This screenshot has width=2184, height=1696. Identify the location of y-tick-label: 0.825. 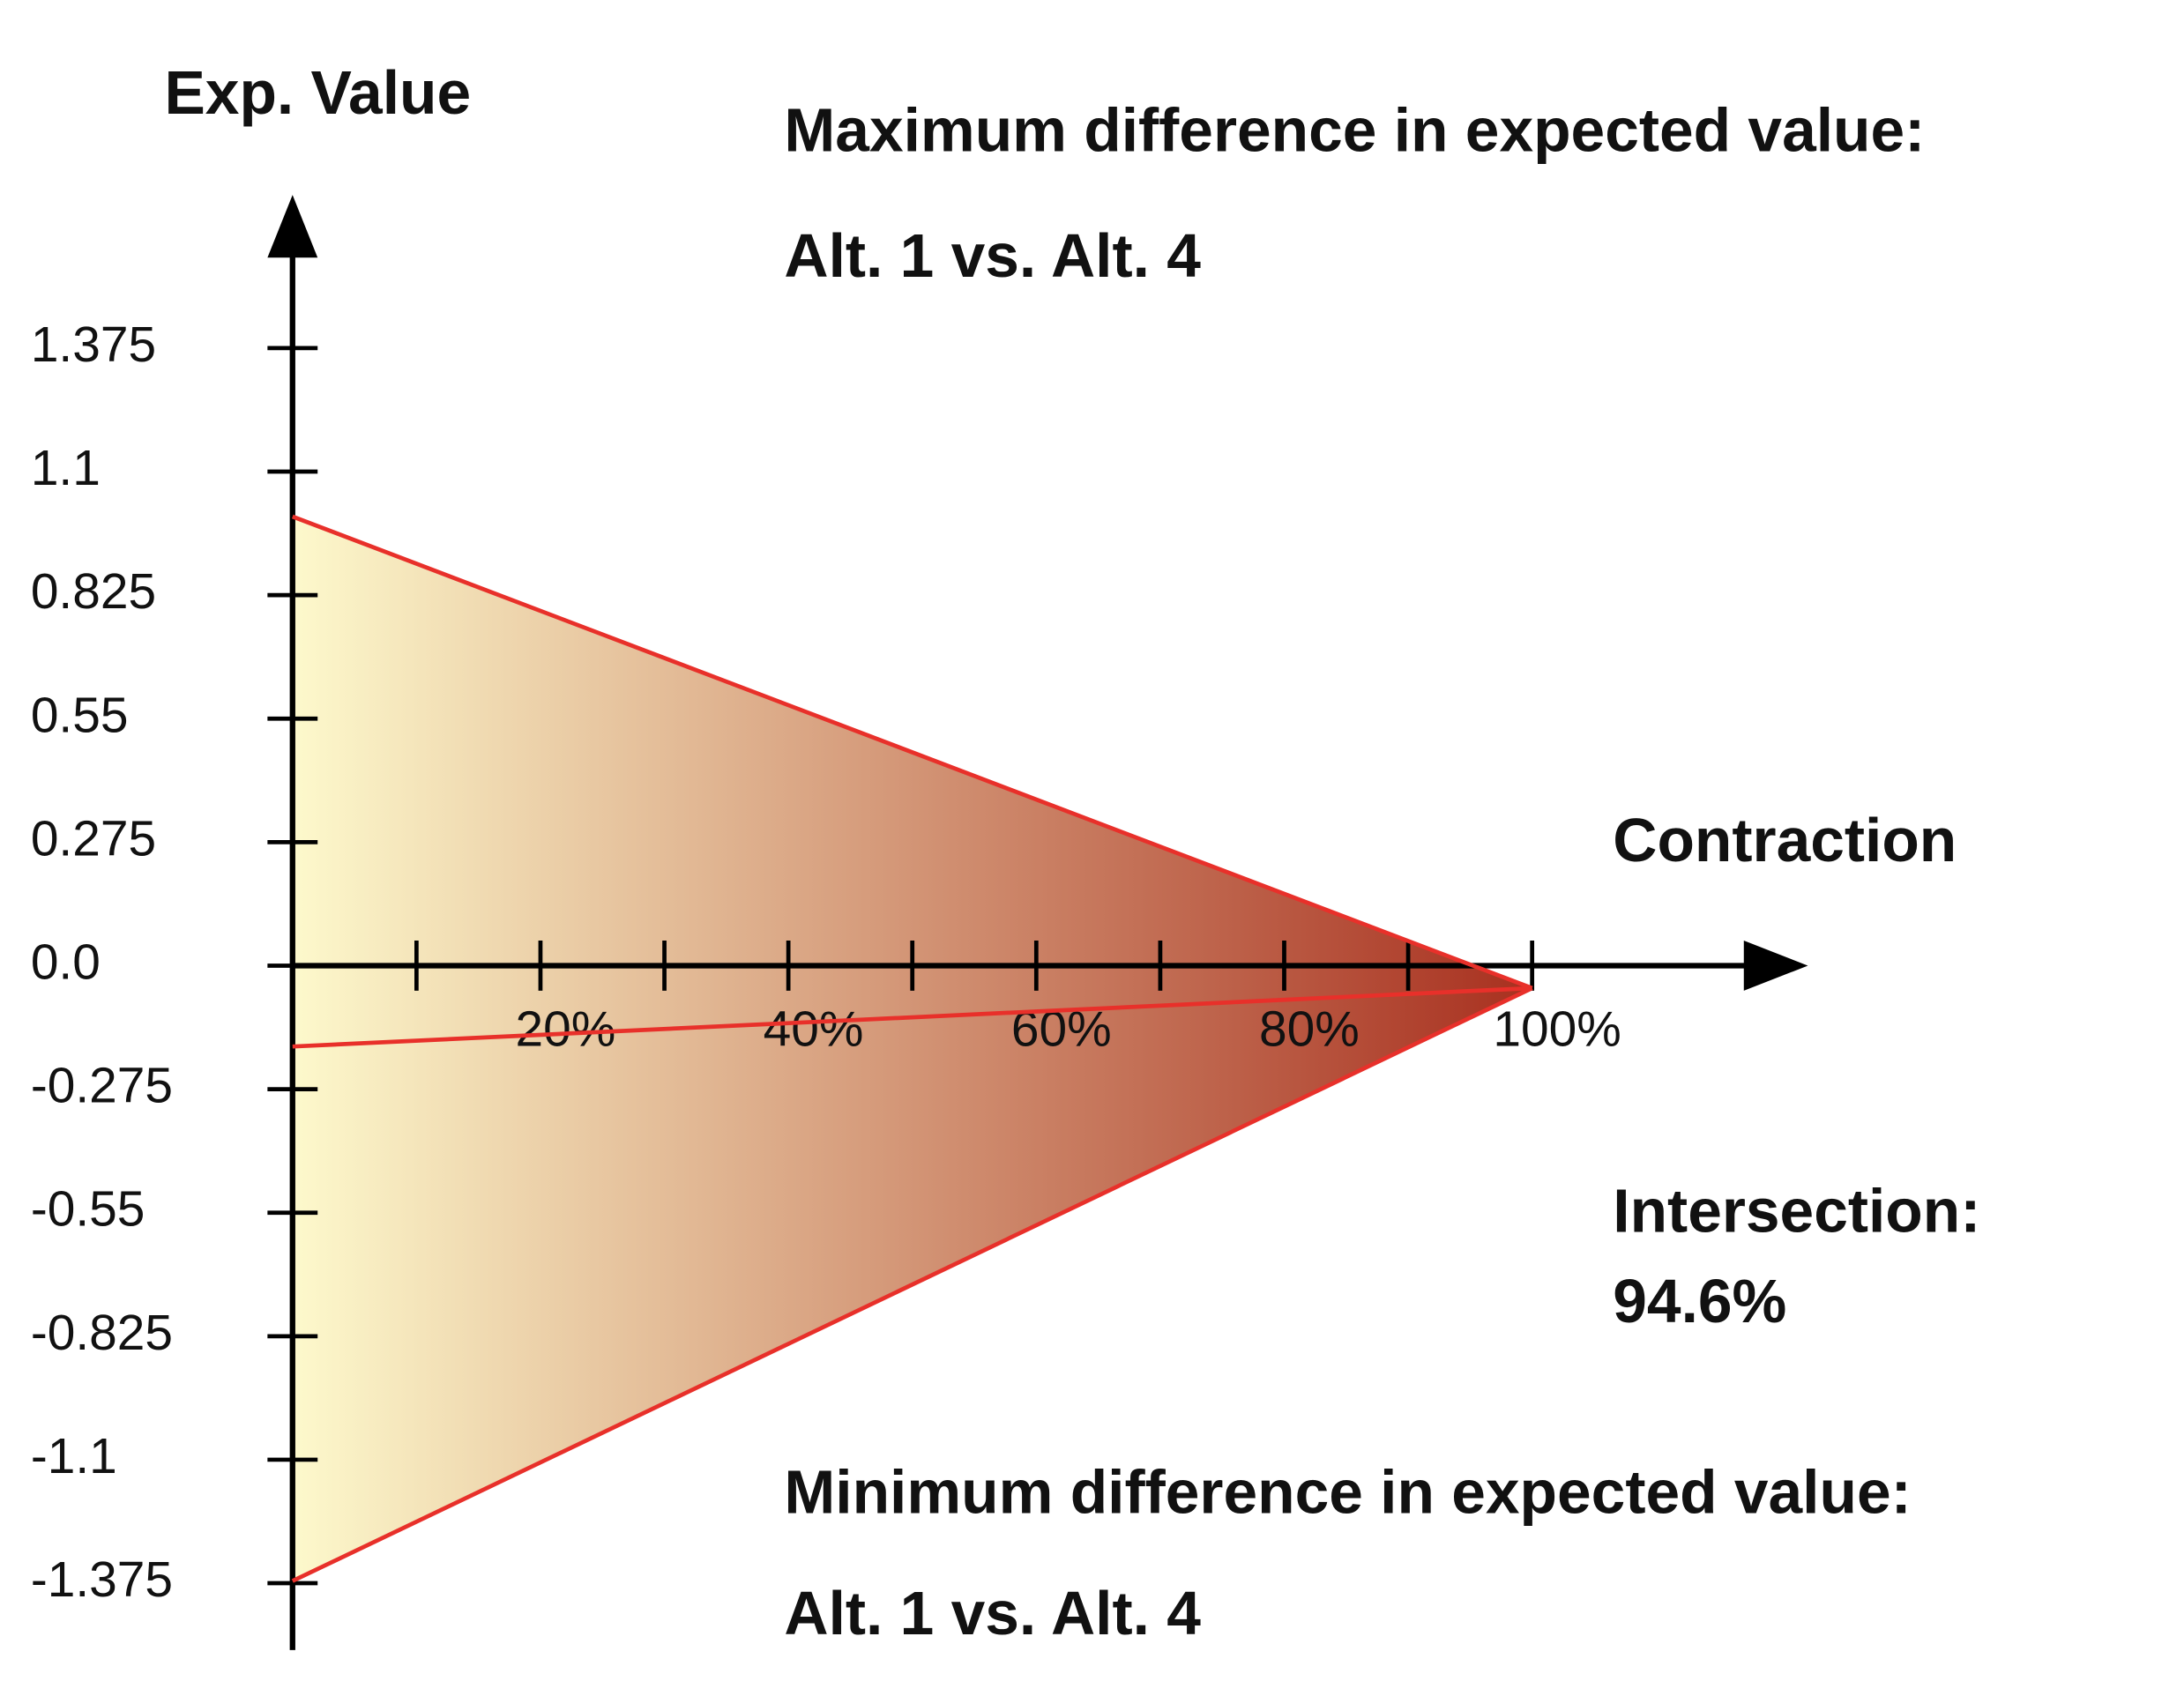
(93, 592).